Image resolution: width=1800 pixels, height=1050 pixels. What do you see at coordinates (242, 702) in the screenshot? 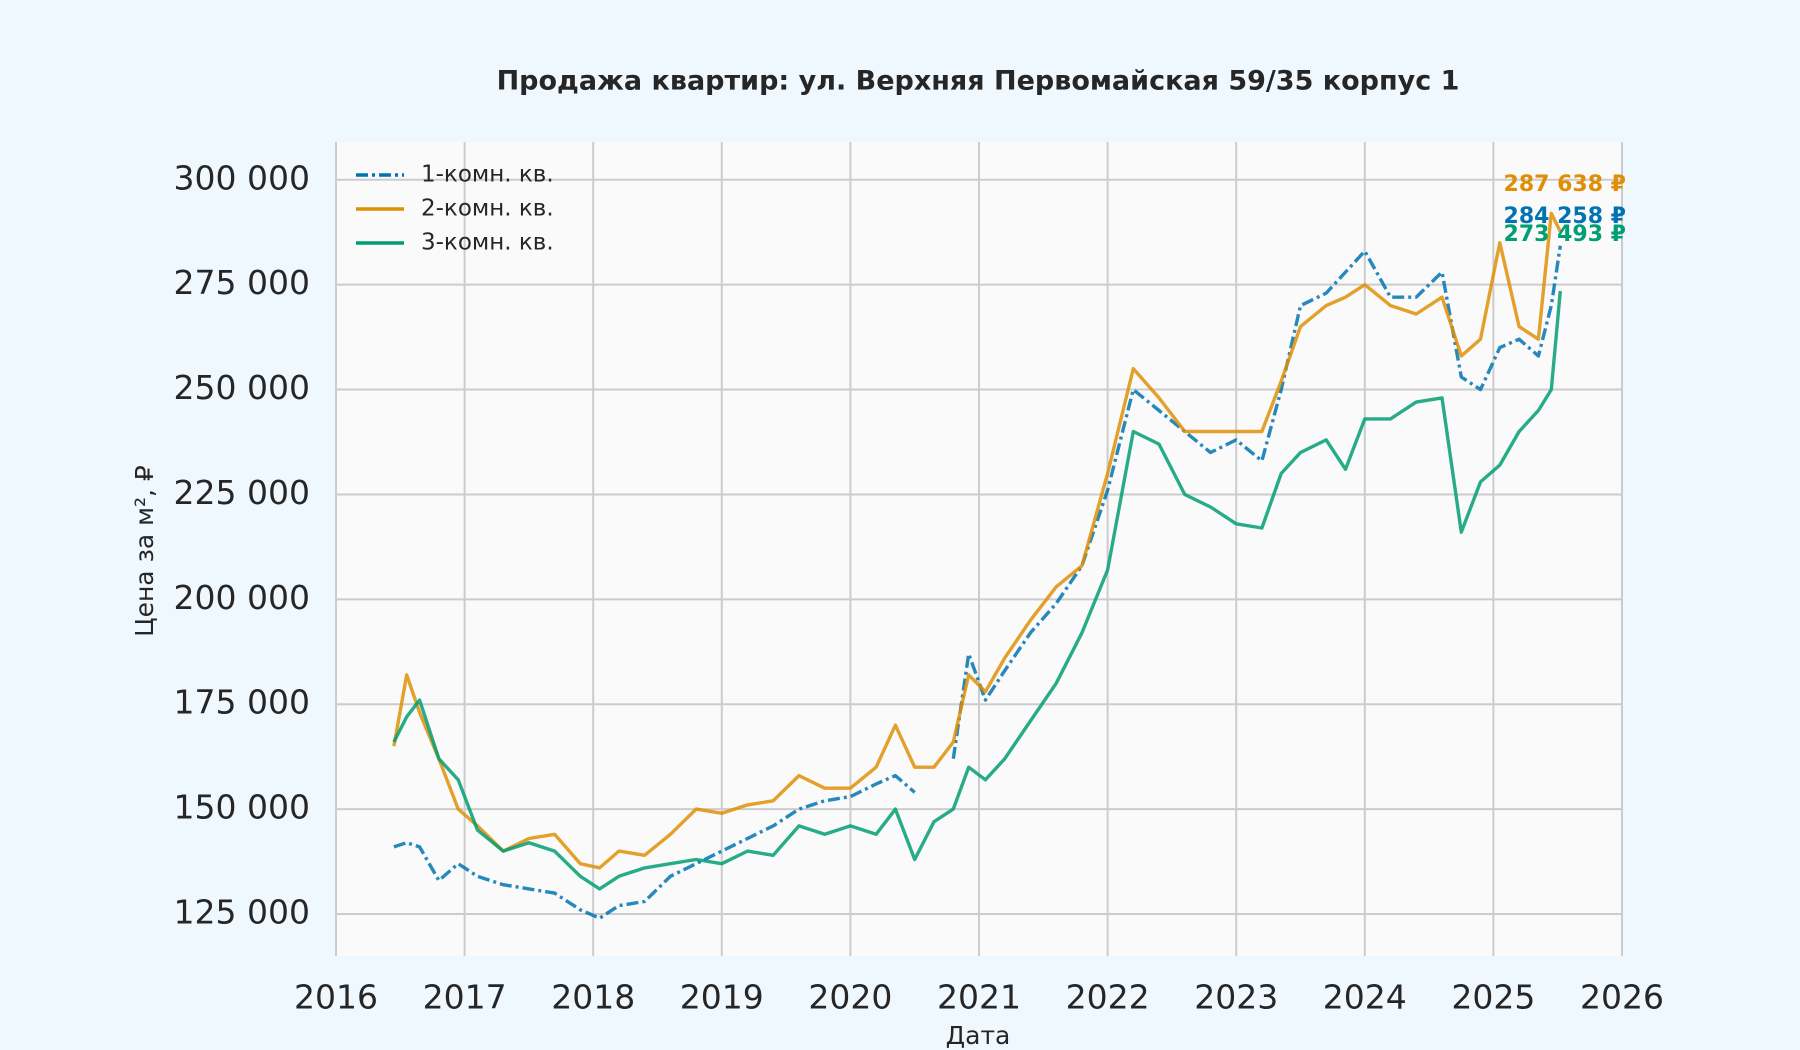
I see `y-tick-label: 175 000` at bounding box center [242, 702].